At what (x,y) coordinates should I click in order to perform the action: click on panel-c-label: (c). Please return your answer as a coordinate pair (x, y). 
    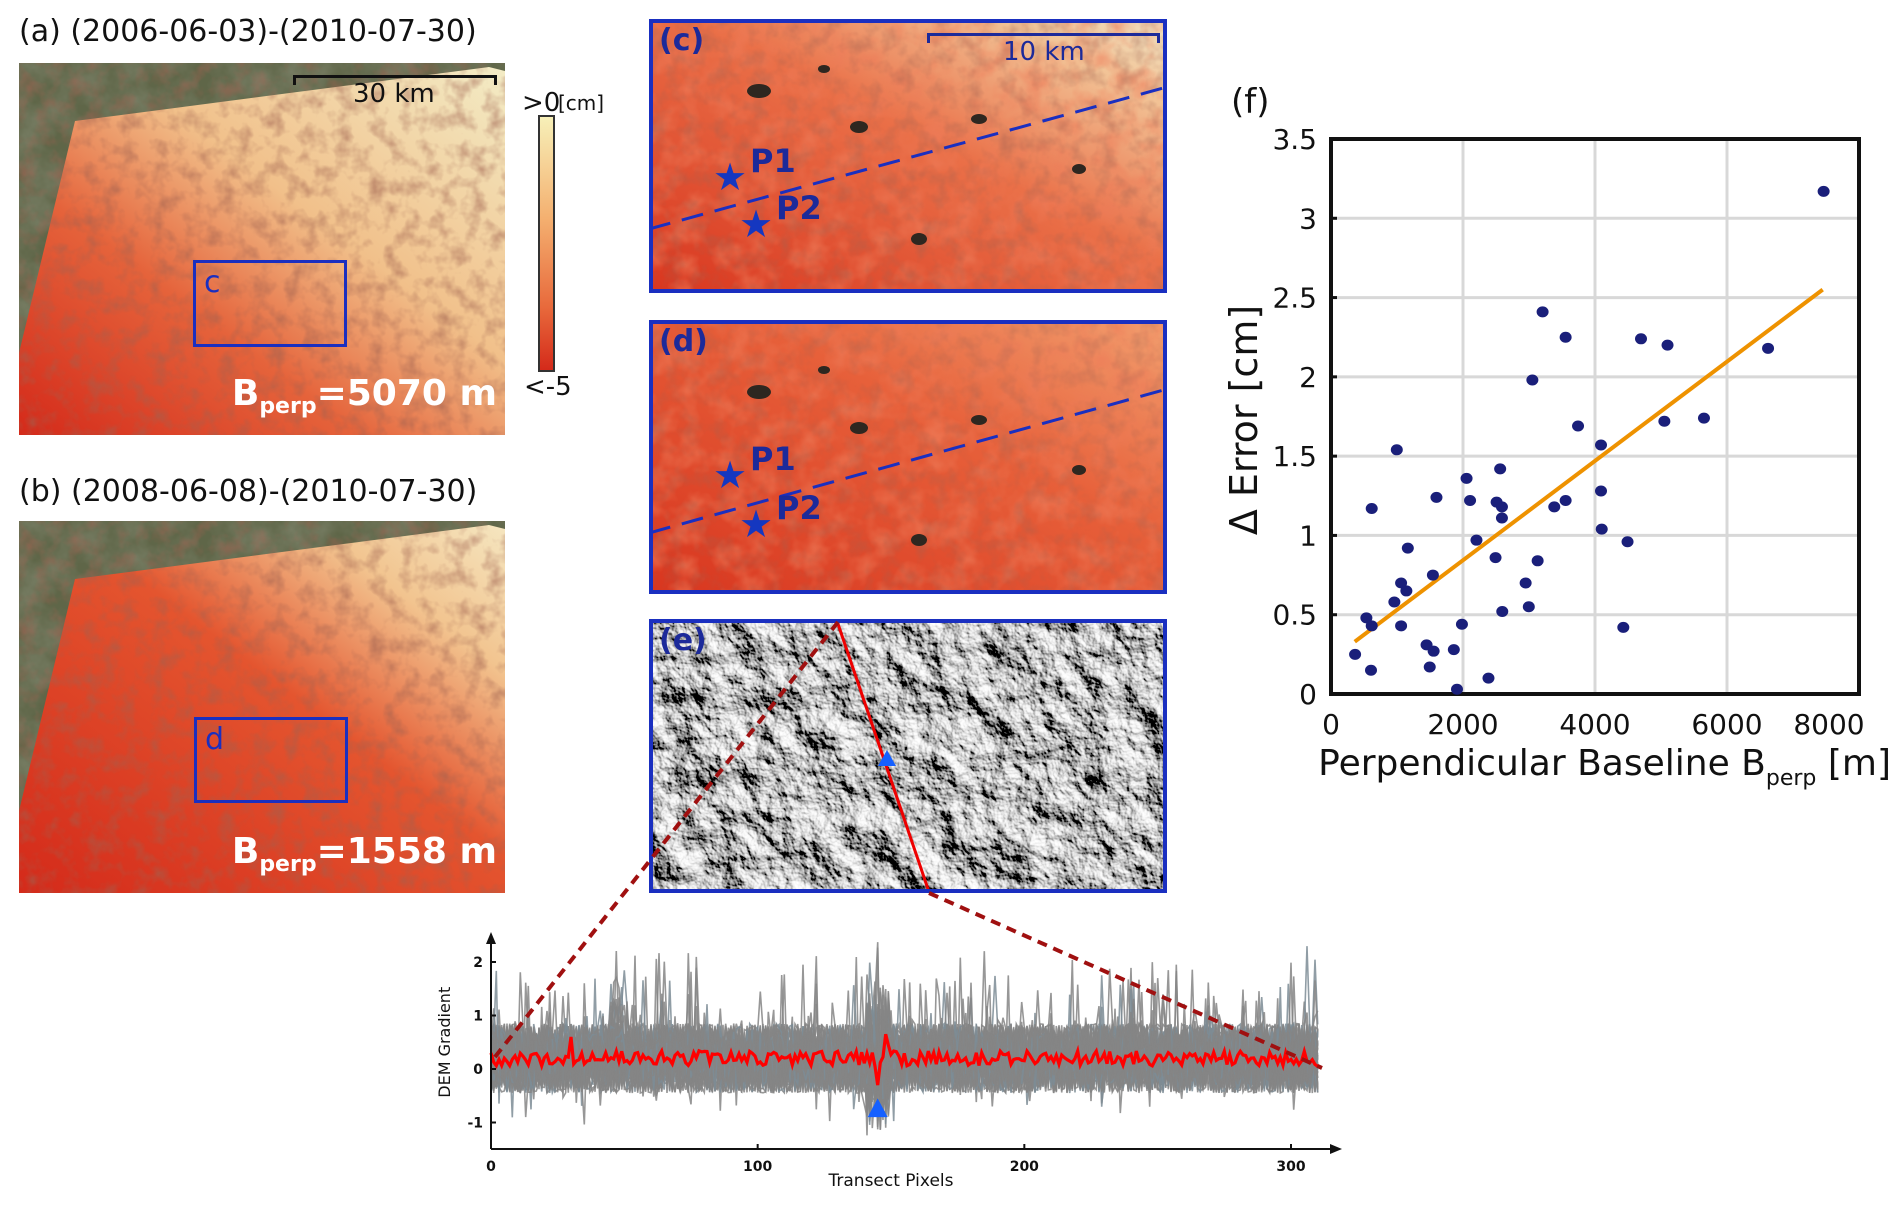
    Looking at the image, I should click on (682, 40).